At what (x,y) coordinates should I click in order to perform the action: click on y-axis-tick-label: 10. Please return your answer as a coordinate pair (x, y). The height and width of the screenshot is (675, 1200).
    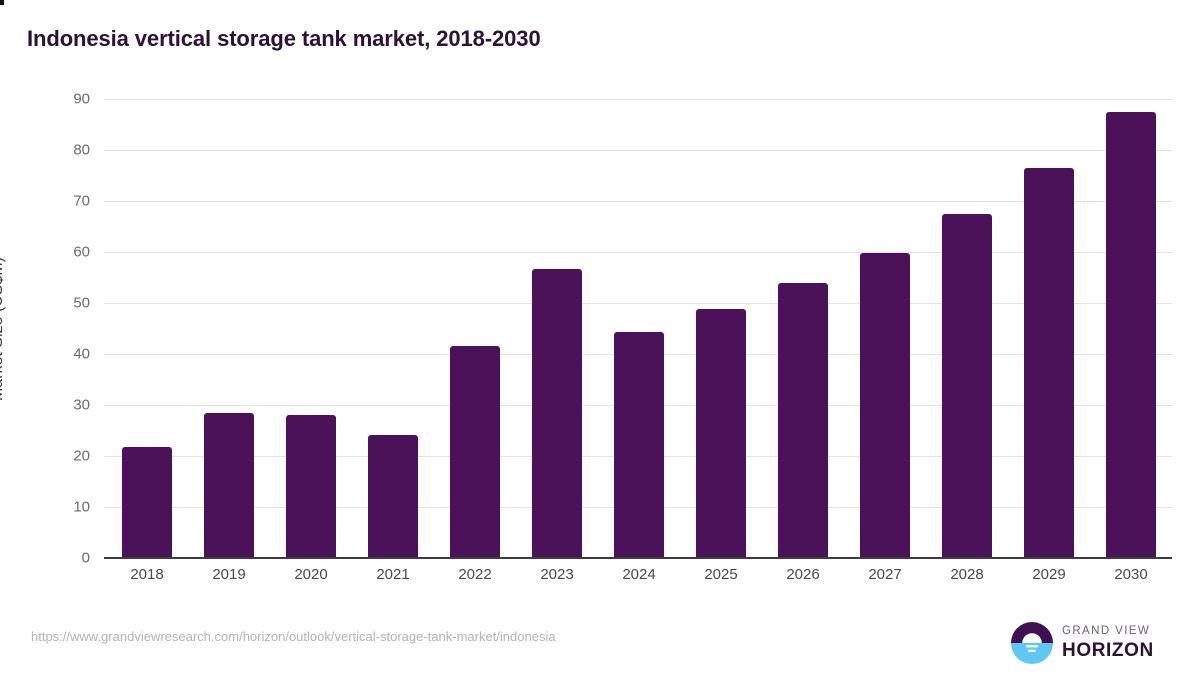
    Looking at the image, I should click on (81, 507).